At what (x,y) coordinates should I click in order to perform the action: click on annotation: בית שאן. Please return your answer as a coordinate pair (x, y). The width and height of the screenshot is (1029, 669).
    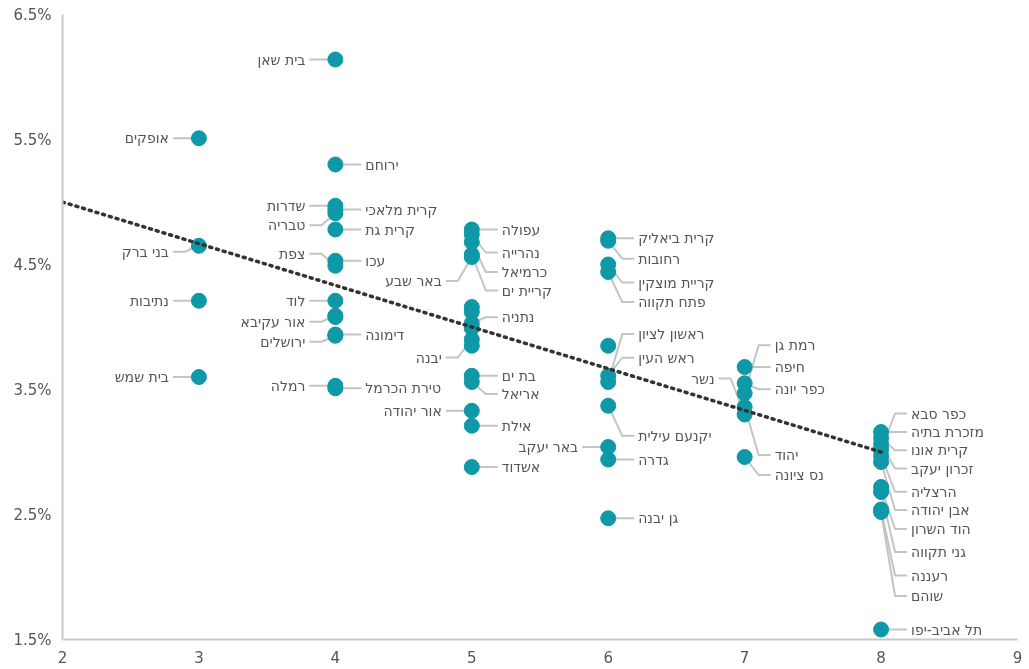
    Looking at the image, I should click on (281, 59).